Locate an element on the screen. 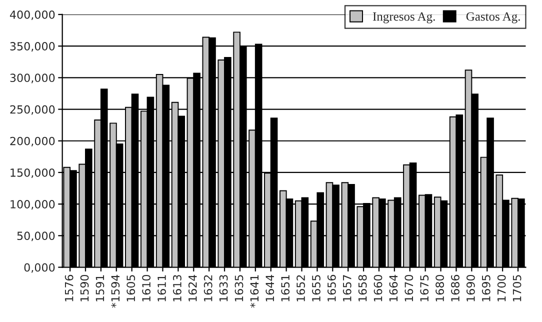  y-tick-label: 150,000 is located at coordinates (32, 173).